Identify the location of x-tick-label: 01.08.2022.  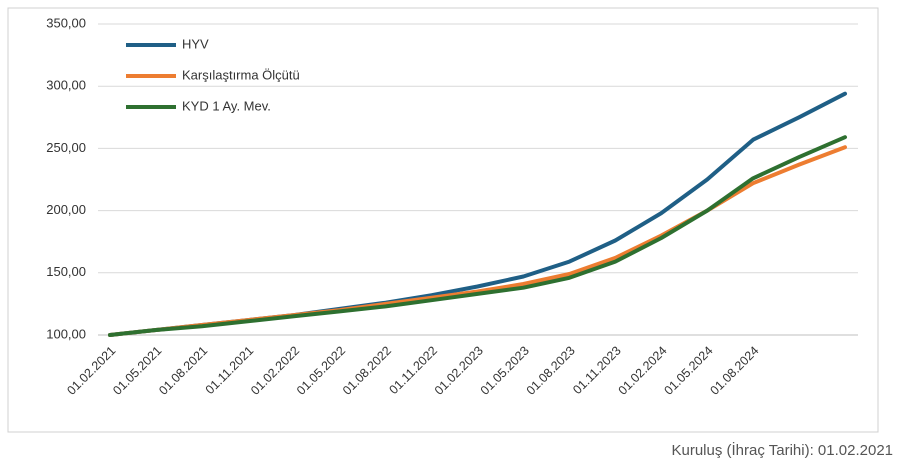
(367, 371).